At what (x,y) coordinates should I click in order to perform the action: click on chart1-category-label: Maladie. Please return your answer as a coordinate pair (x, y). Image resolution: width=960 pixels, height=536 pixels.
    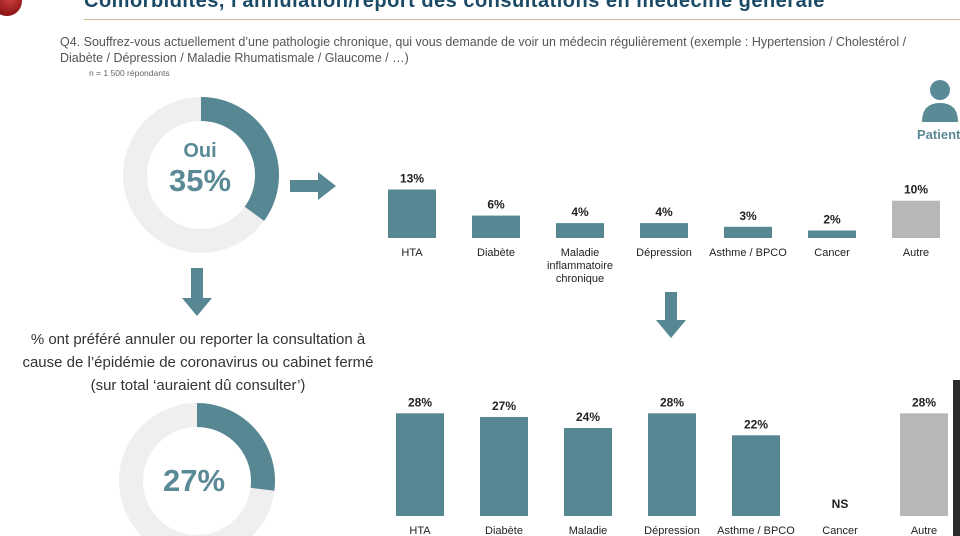
    Looking at the image, I should click on (580, 253).